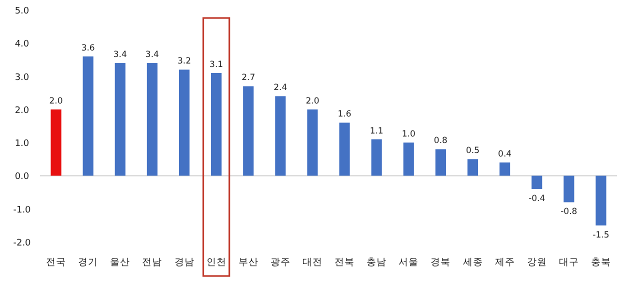 This screenshot has height=282, width=621. I want to click on x-tick-label: 서울, so click(408, 262).